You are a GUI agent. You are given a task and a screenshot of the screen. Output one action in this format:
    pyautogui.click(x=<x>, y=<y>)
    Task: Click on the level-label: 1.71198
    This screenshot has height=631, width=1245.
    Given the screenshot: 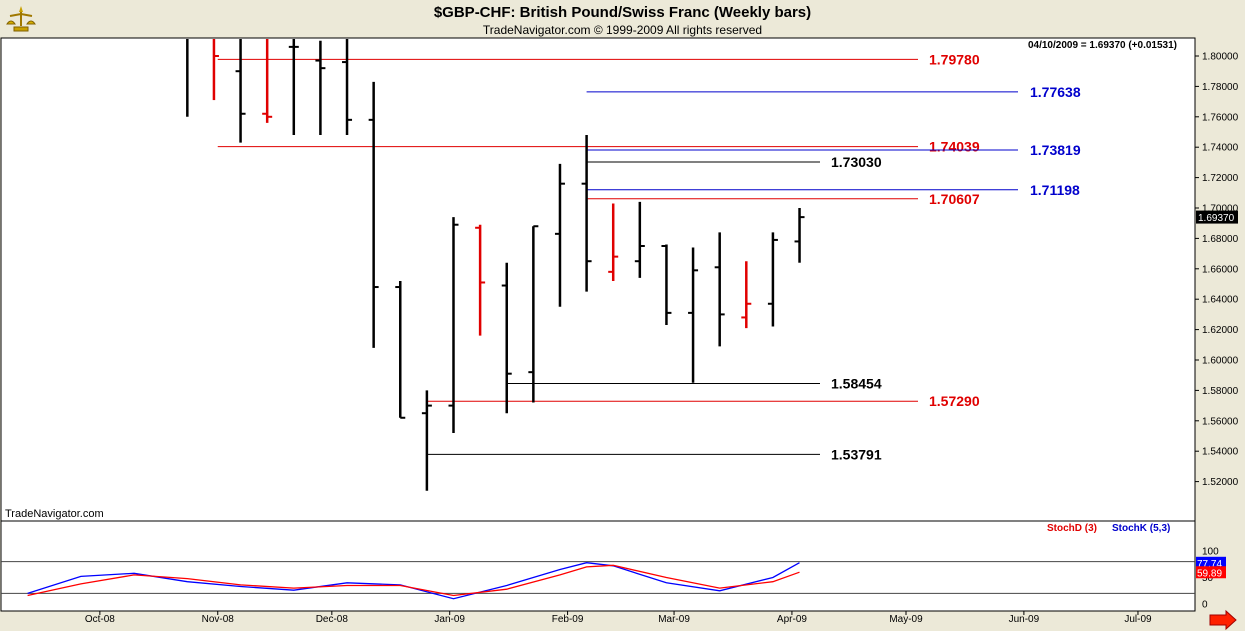 What is the action you would take?
    pyautogui.click(x=1055, y=190)
    